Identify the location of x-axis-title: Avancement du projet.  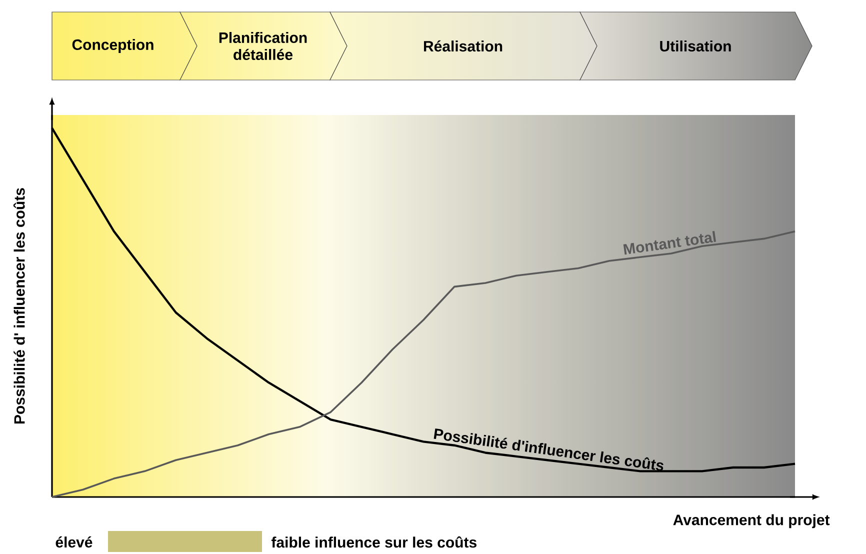
(751, 521).